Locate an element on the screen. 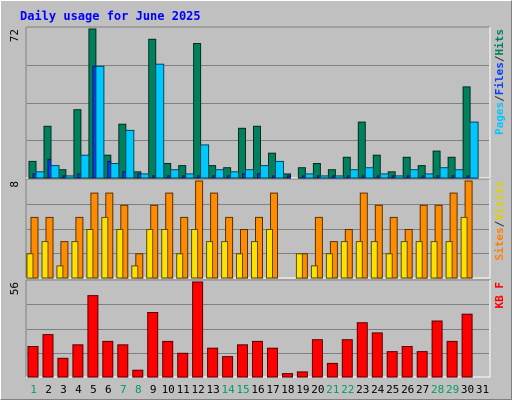 The width and height of the screenshot is (512, 400). chart-title: Daily usage for June 2025 is located at coordinates (110, 16).